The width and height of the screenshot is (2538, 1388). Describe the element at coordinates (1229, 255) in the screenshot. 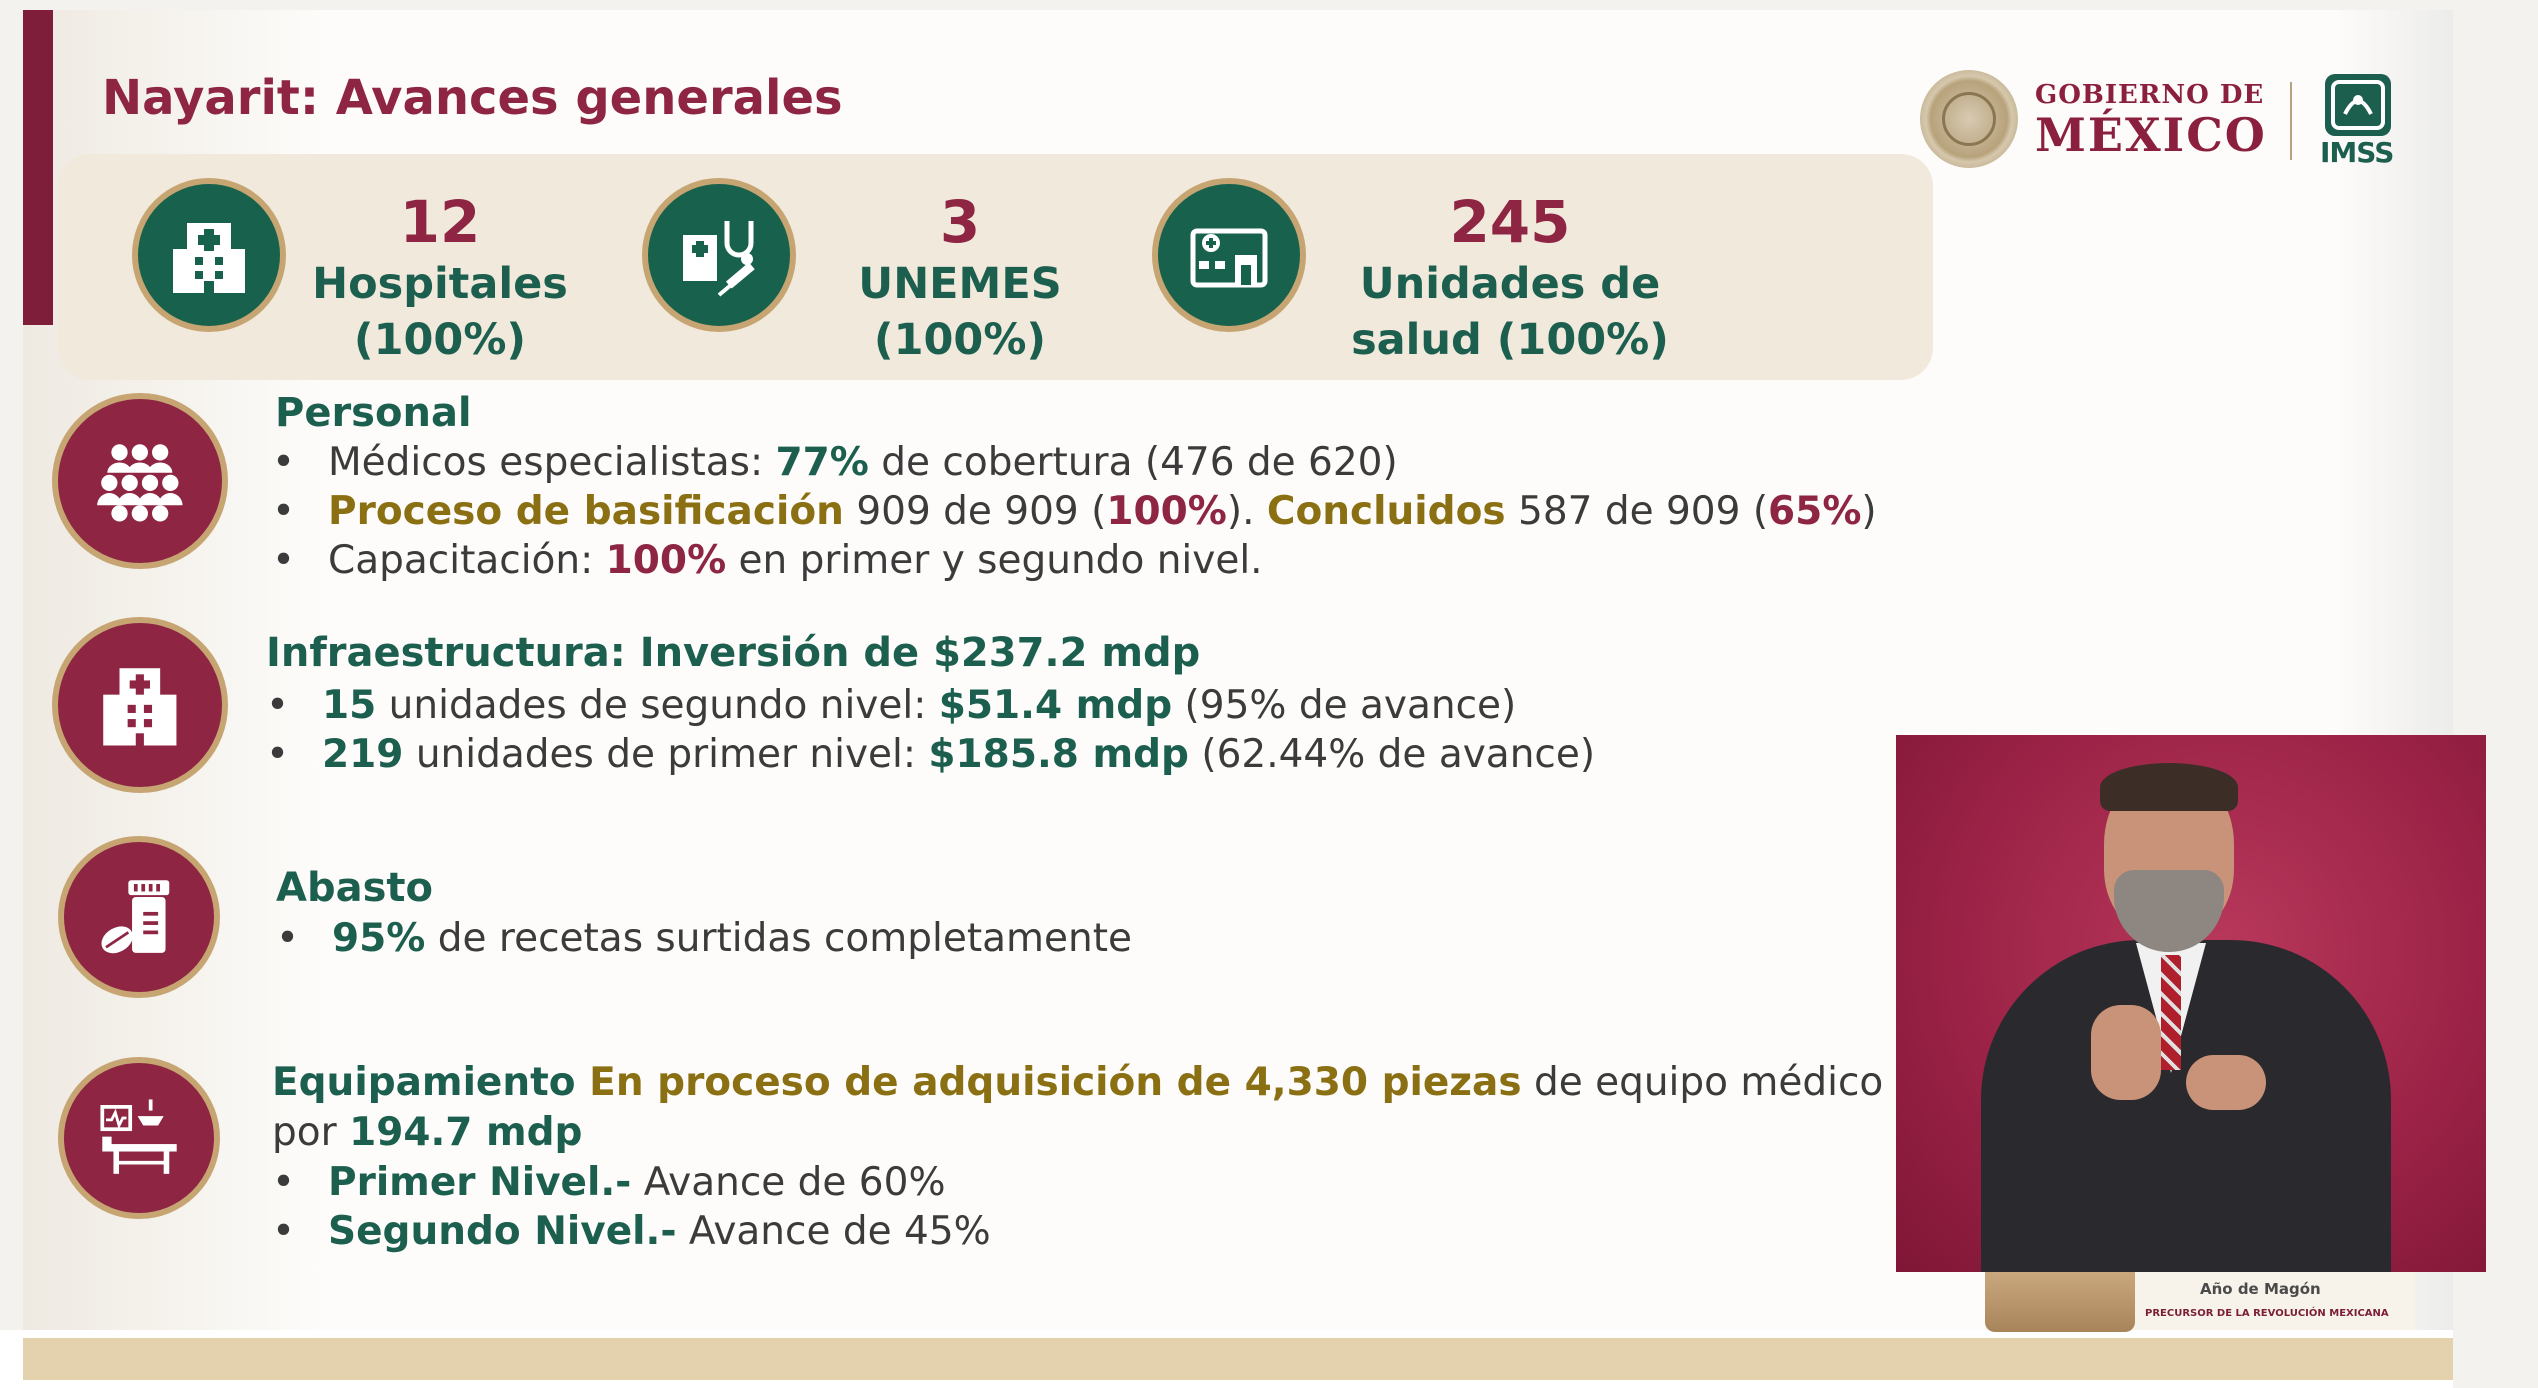

I see `health-unit-icon` at that location.